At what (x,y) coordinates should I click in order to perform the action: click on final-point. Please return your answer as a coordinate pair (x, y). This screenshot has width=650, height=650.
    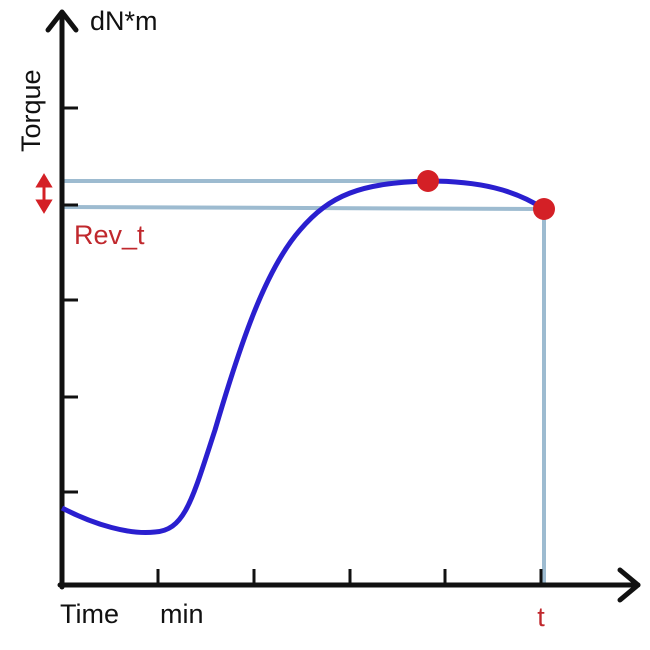
    Looking at the image, I should click on (544, 209).